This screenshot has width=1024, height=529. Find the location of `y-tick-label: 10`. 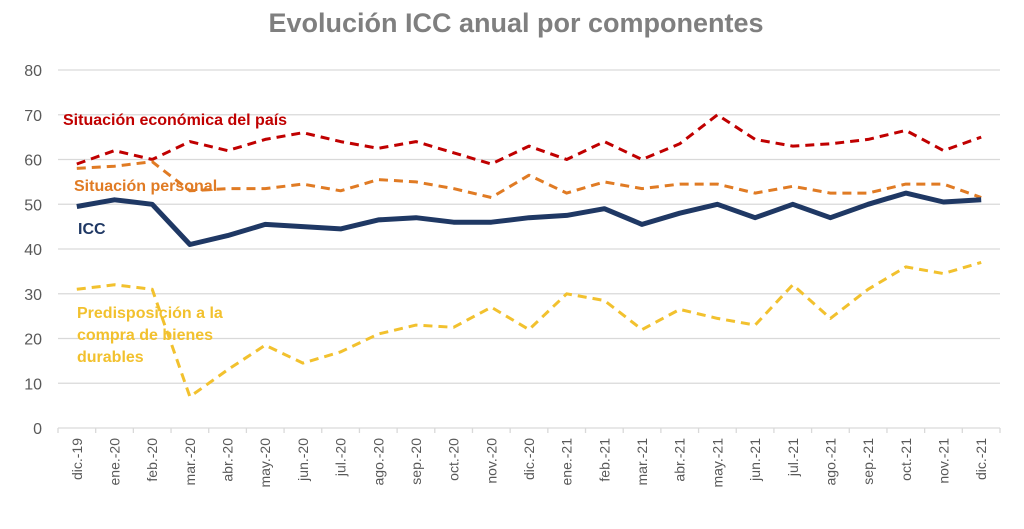

y-tick-label: 10 is located at coordinates (33, 384).